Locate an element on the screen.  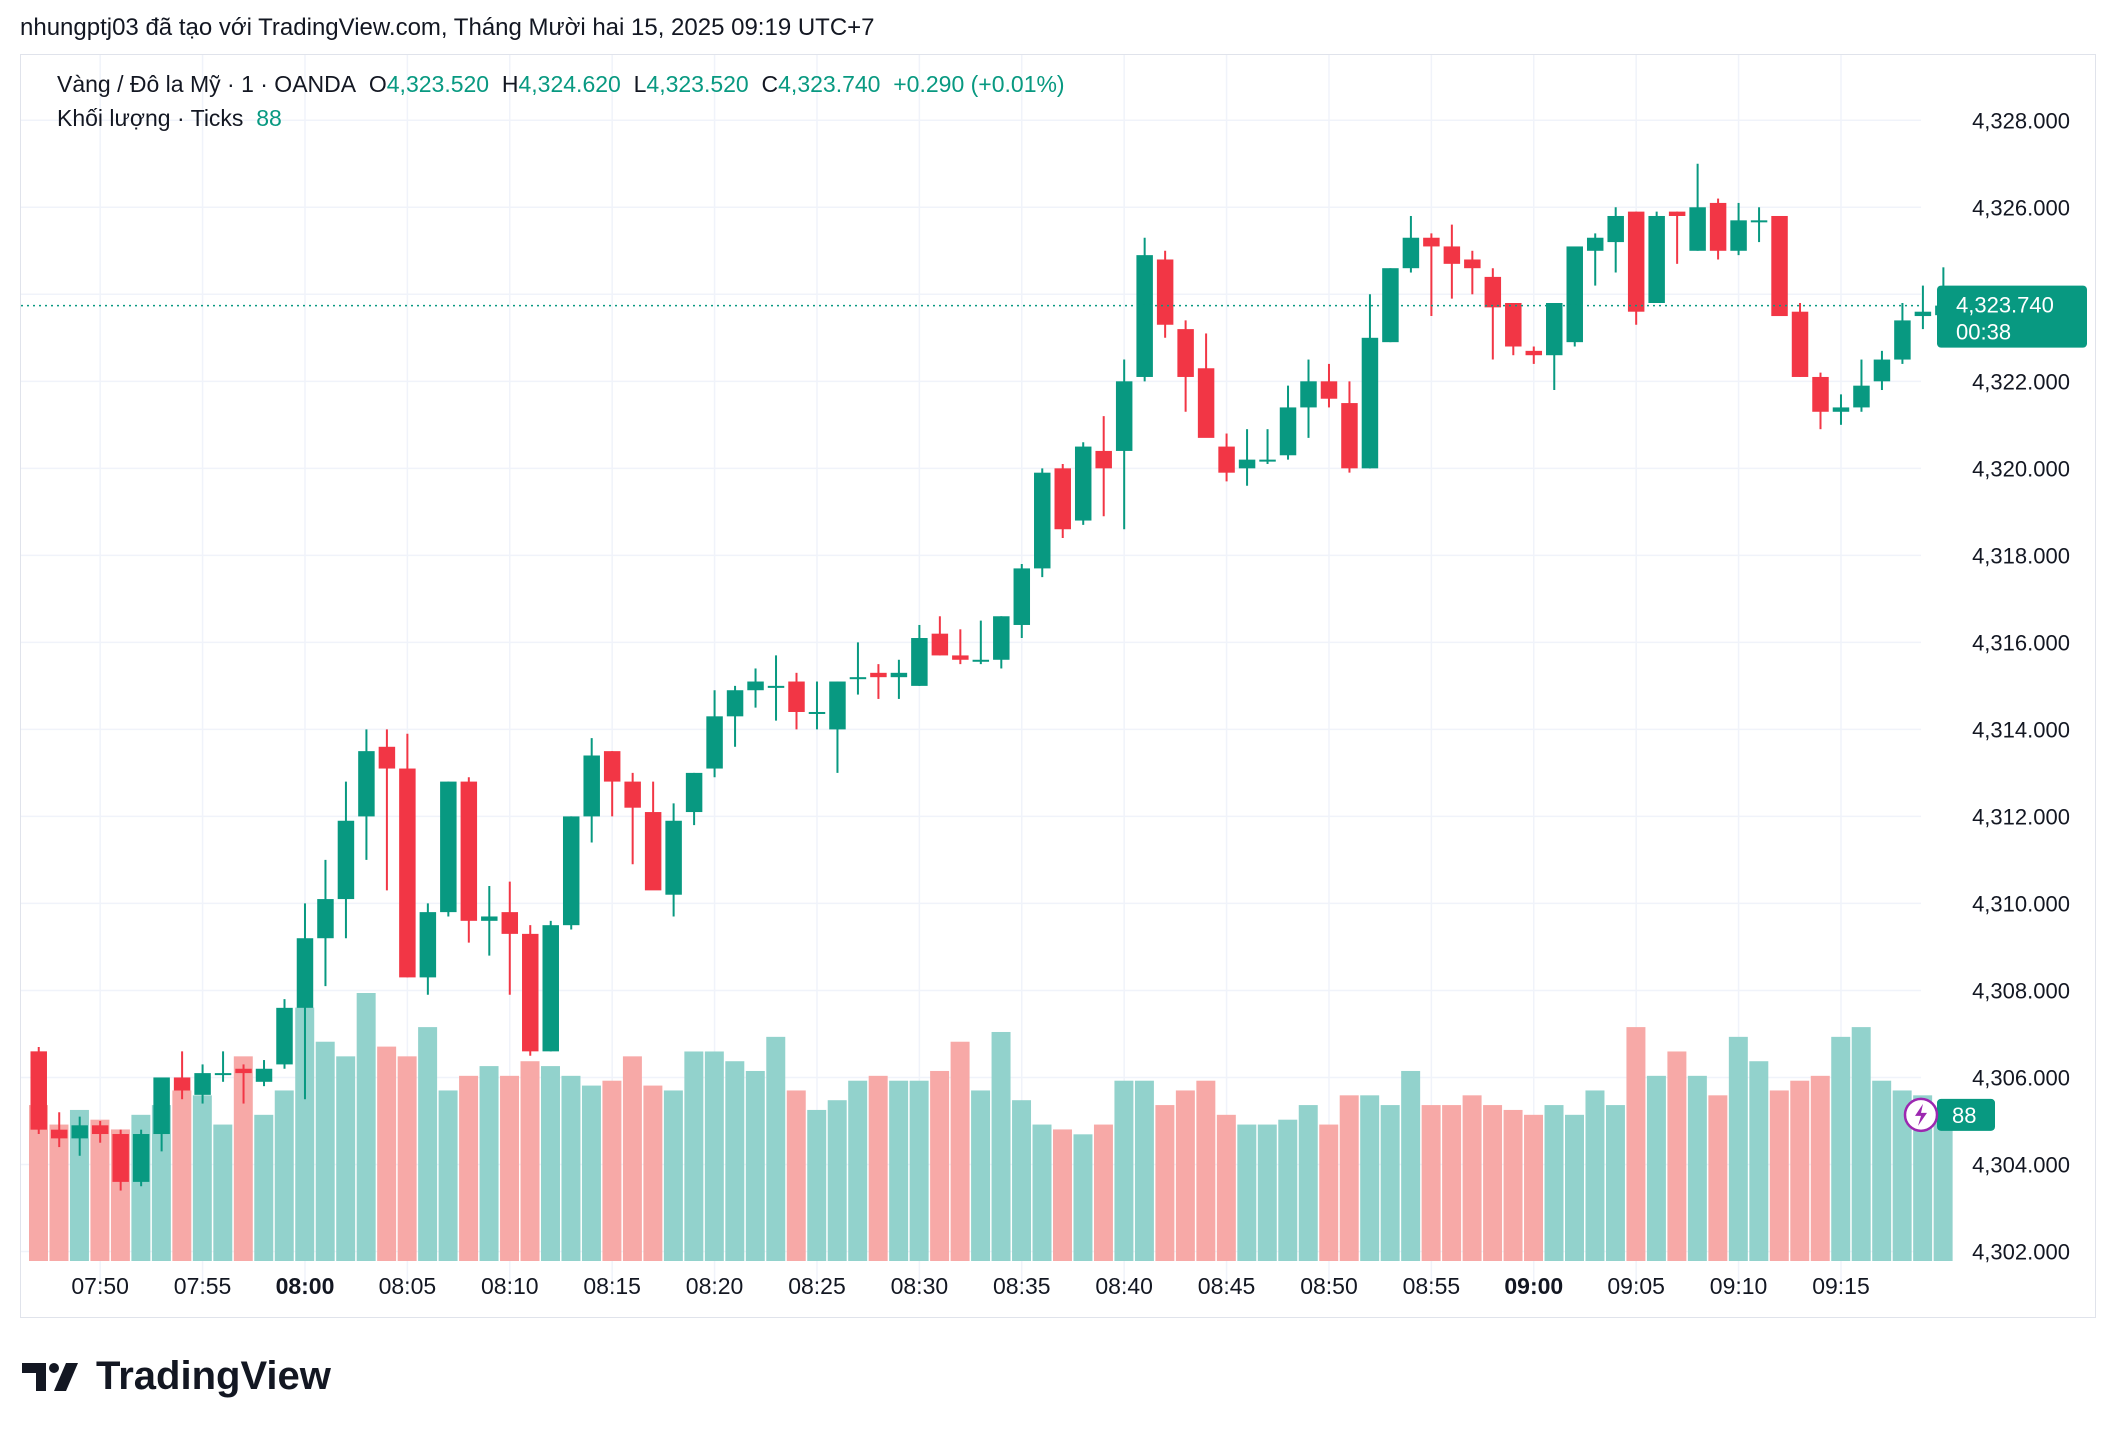
volume-tag-label: 88 is located at coordinates (1964, 1115).